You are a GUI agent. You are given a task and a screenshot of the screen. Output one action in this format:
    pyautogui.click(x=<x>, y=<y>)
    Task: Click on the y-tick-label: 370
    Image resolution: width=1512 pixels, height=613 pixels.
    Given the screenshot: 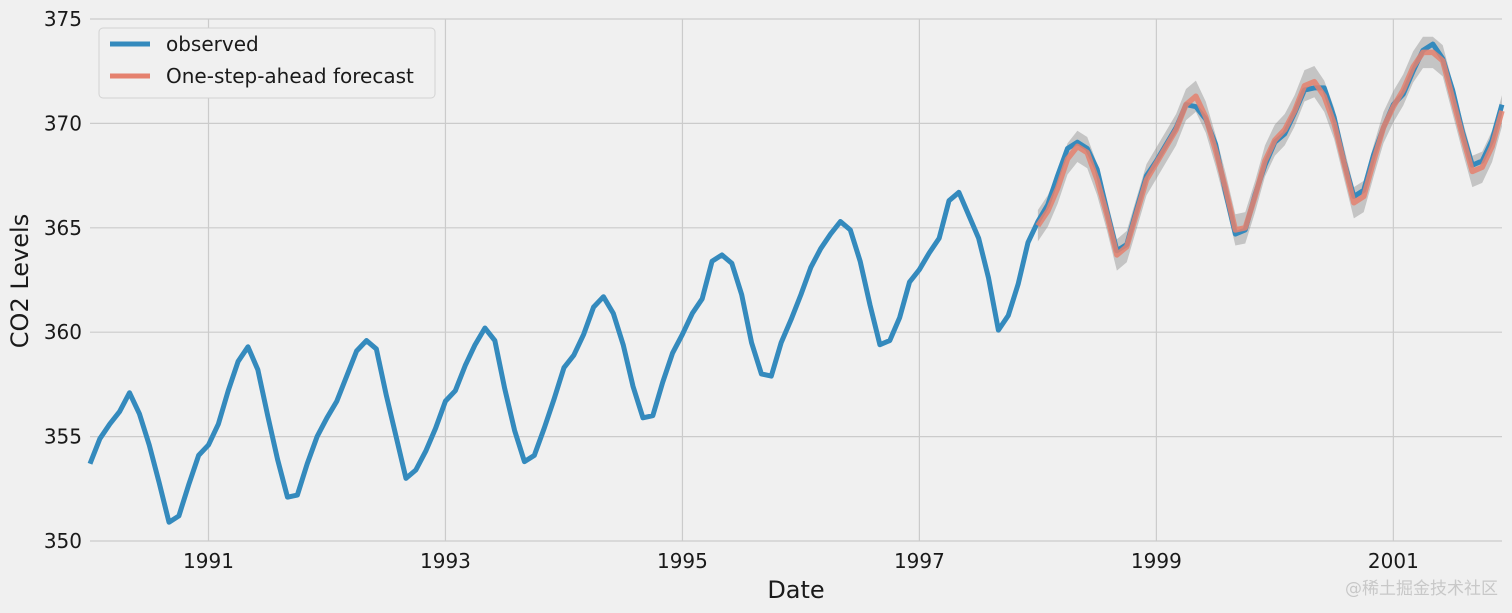 What is the action you would take?
    pyautogui.click(x=63, y=123)
    